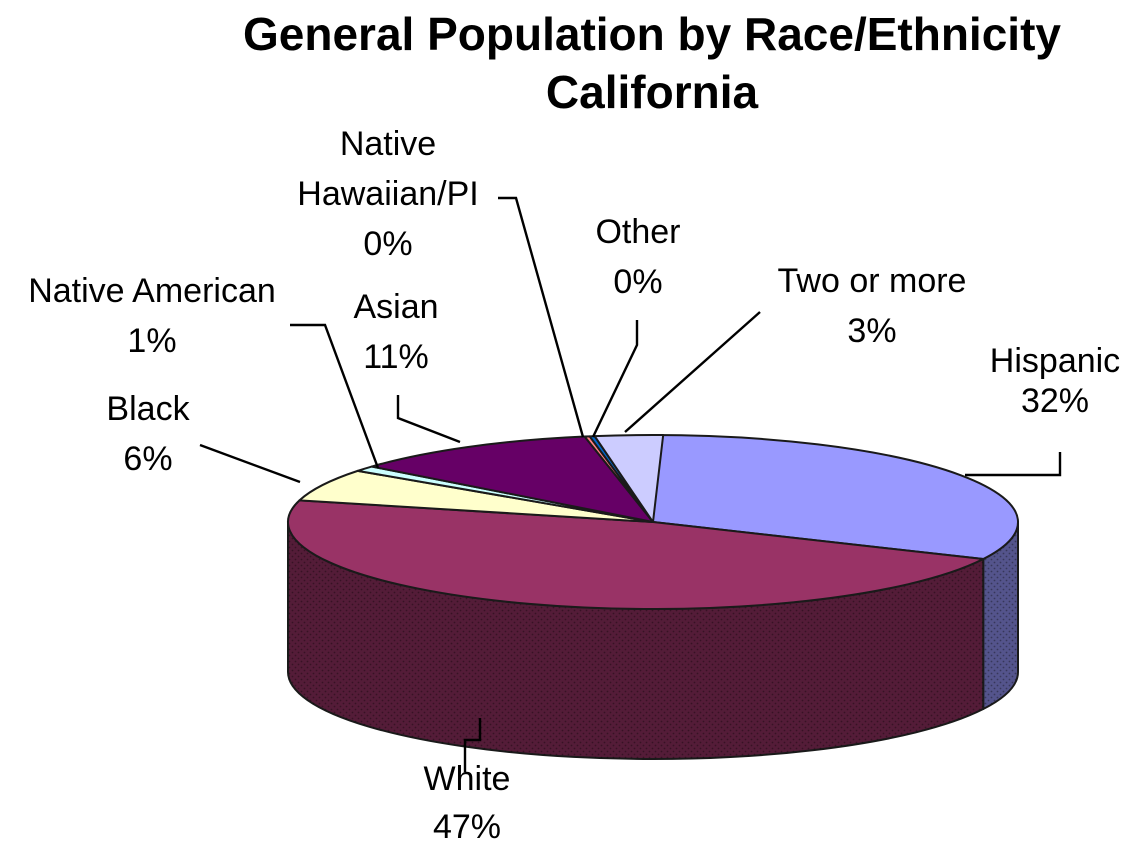 This screenshot has height=852, width=1133. What do you see at coordinates (637, 232) in the screenshot?
I see `slice-name-label: Other` at bounding box center [637, 232].